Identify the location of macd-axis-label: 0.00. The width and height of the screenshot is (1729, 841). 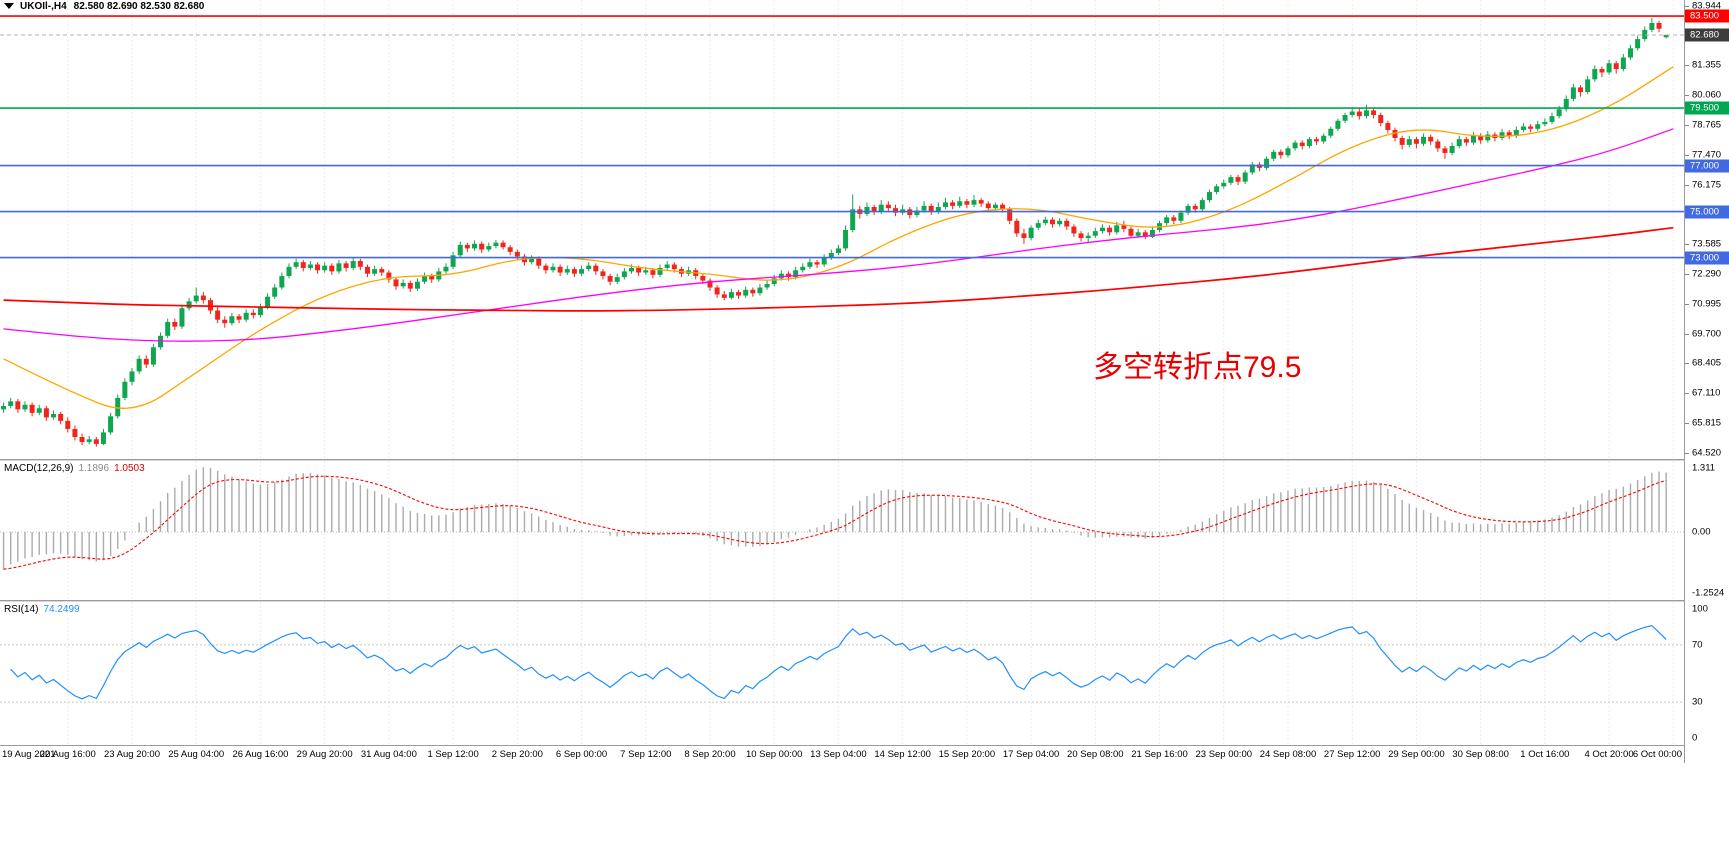
(1701, 532).